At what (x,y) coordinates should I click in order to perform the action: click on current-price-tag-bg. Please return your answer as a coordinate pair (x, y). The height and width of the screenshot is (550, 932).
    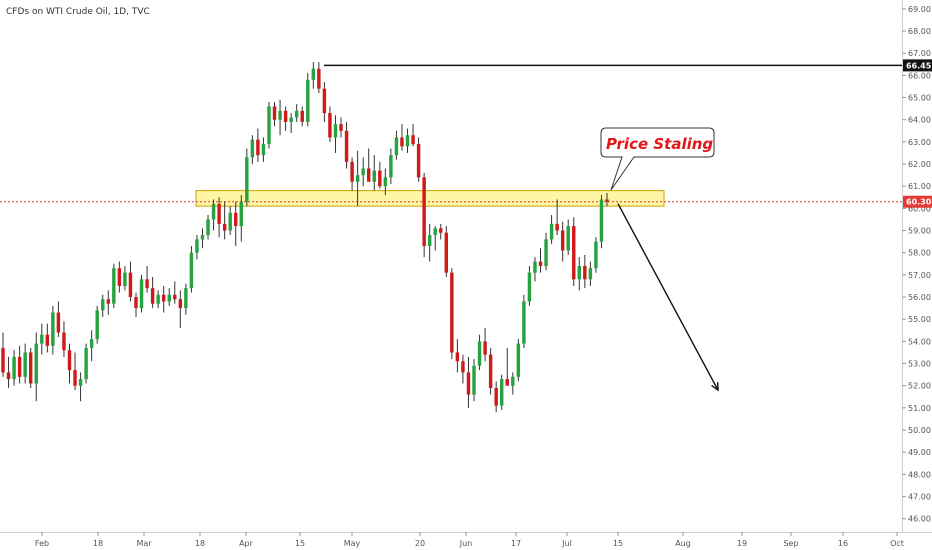
    Looking at the image, I should click on (917, 201).